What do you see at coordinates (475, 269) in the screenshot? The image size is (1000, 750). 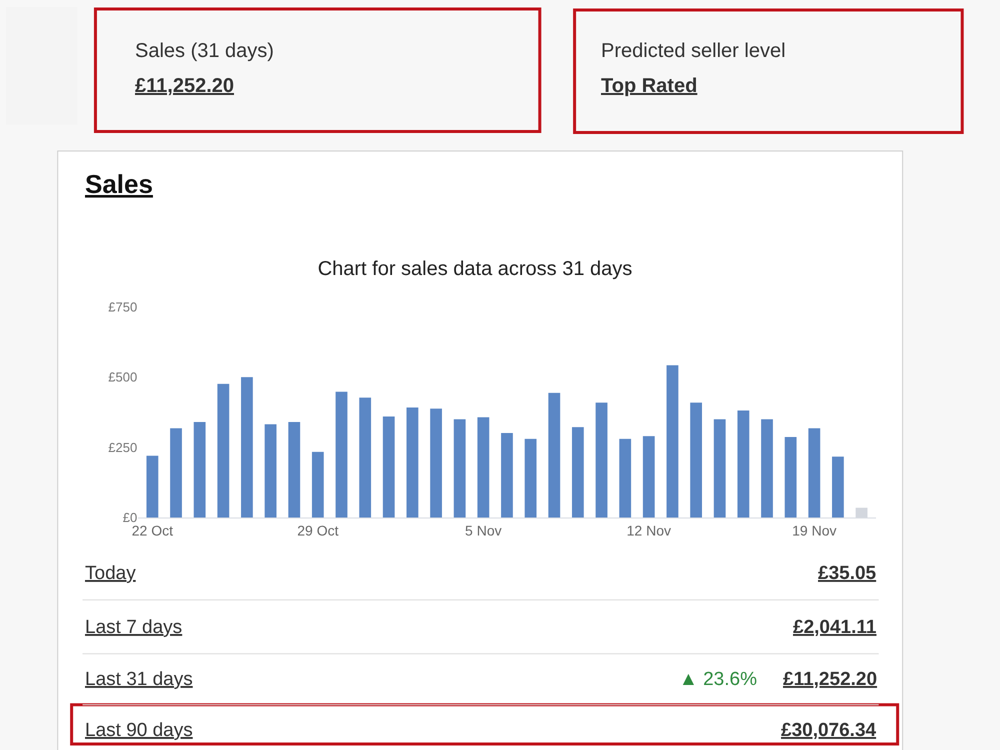 I see `chart-title: Chart for sales data across 31 days` at bounding box center [475, 269].